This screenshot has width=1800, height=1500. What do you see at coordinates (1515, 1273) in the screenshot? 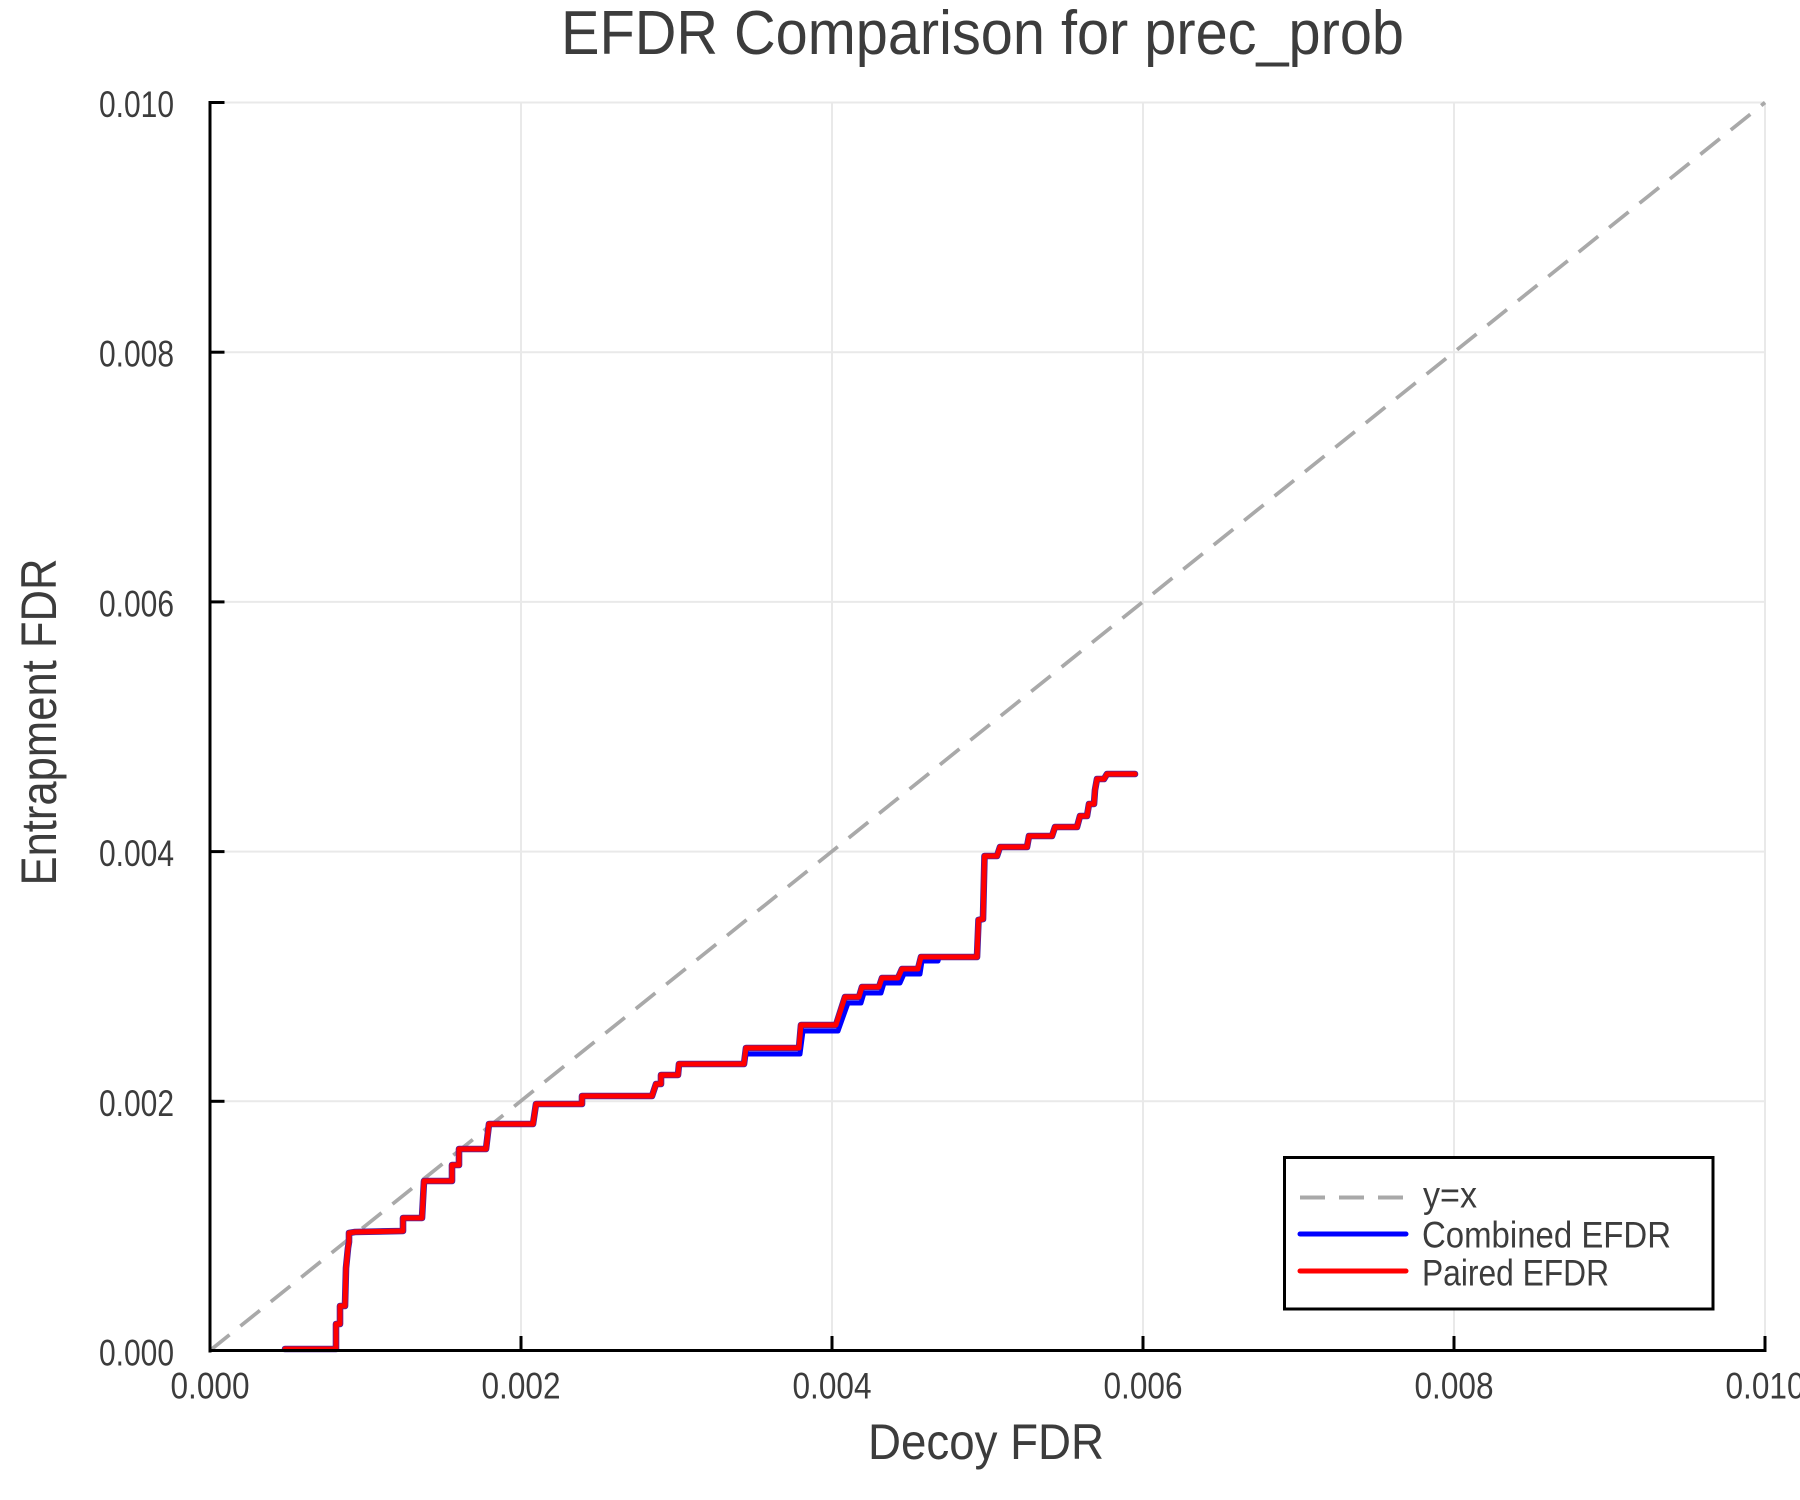
I see `svg-text: Paired EFDR` at bounding box center [1515, 1273].